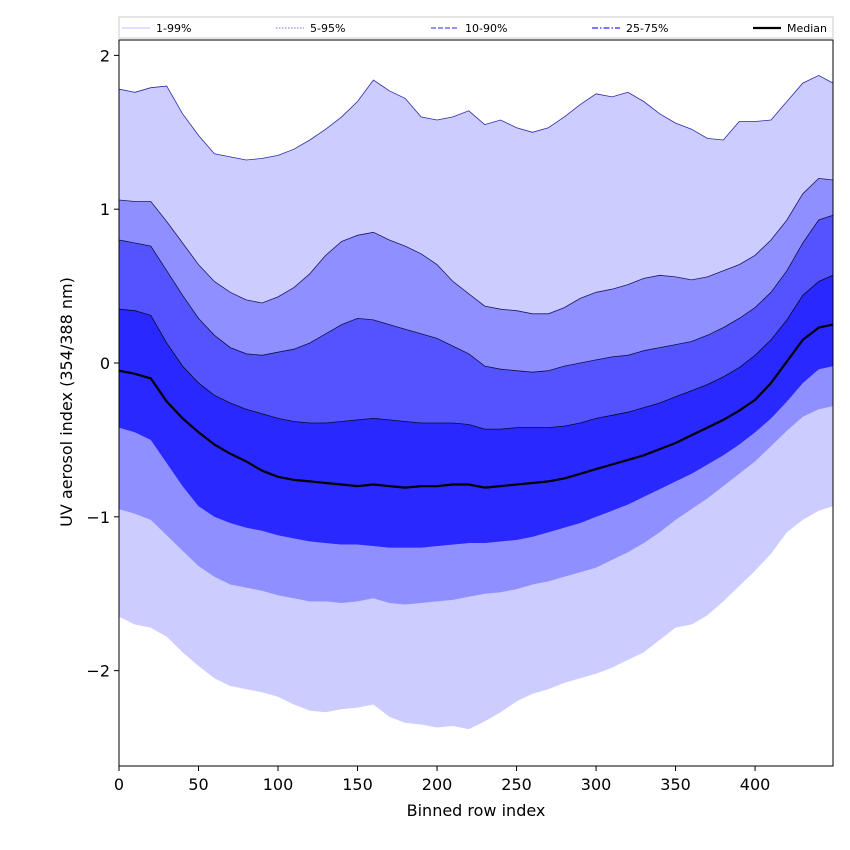 The height and width of the screenshot is (850, 850). Describe the element at coordinates (486, 28) in the screenshot. I see `legend-label-10-90: 10-90%` at that location.